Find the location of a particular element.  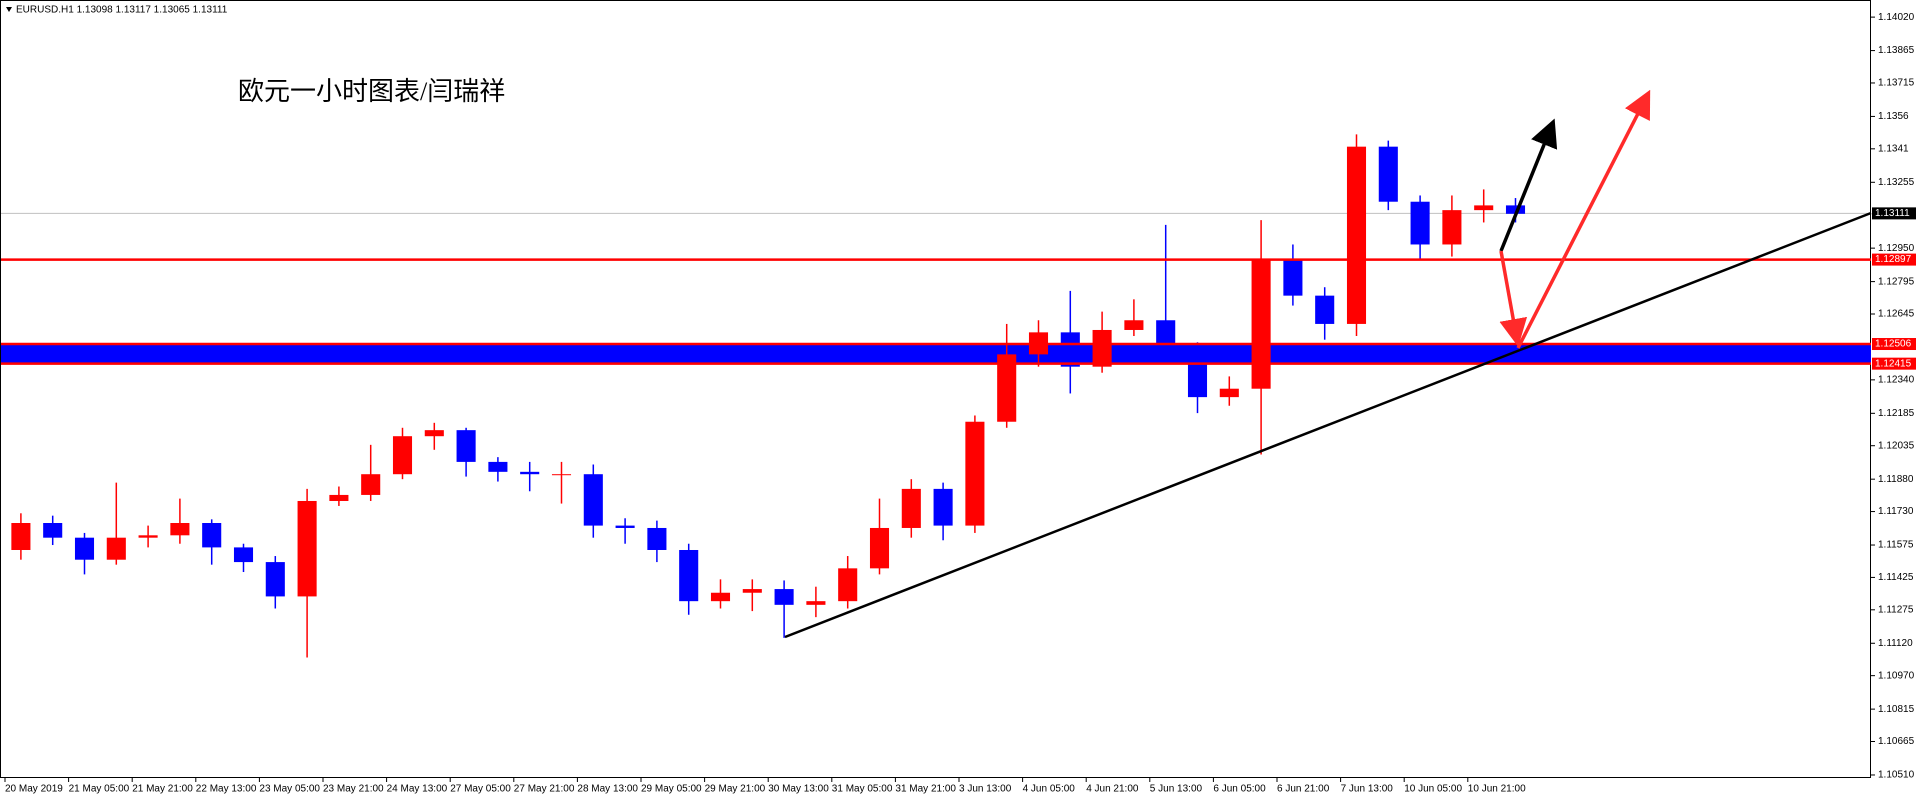

x-tick-label: 30 May 13:00 is located at coordinates (798, 789).